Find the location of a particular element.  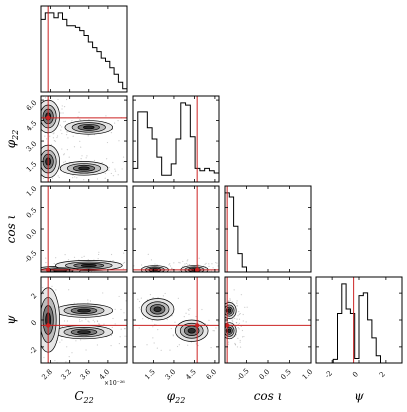

panel-C22-phi22: 1.5 3.0 4.5 6.0 is located at coordinates (82, 147).